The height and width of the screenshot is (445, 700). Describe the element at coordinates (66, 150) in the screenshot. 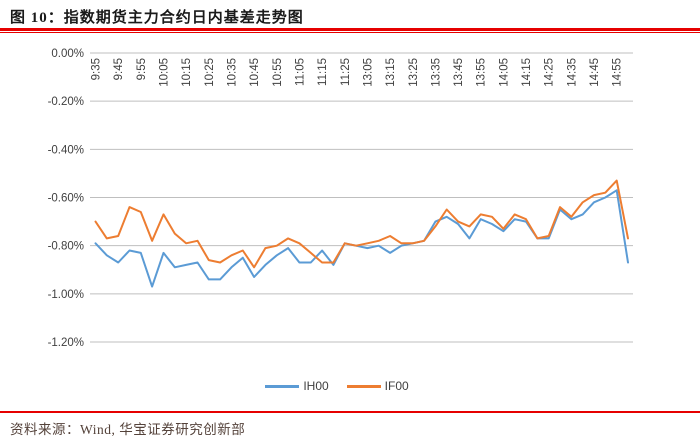

I see `y-tick-label: -0.40%` at that location.